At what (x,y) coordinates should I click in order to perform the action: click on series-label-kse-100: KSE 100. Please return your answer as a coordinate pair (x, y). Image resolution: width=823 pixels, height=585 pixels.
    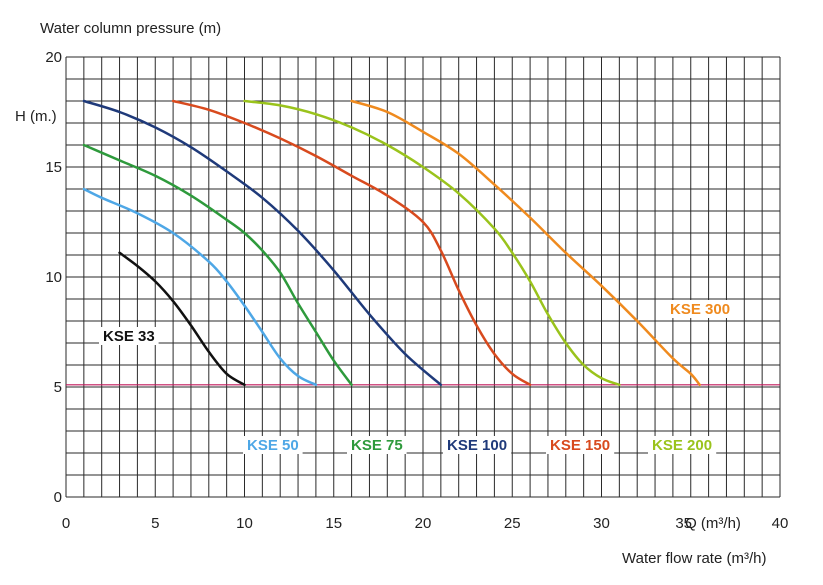
    Looking at the image, I should click on (477, 445).